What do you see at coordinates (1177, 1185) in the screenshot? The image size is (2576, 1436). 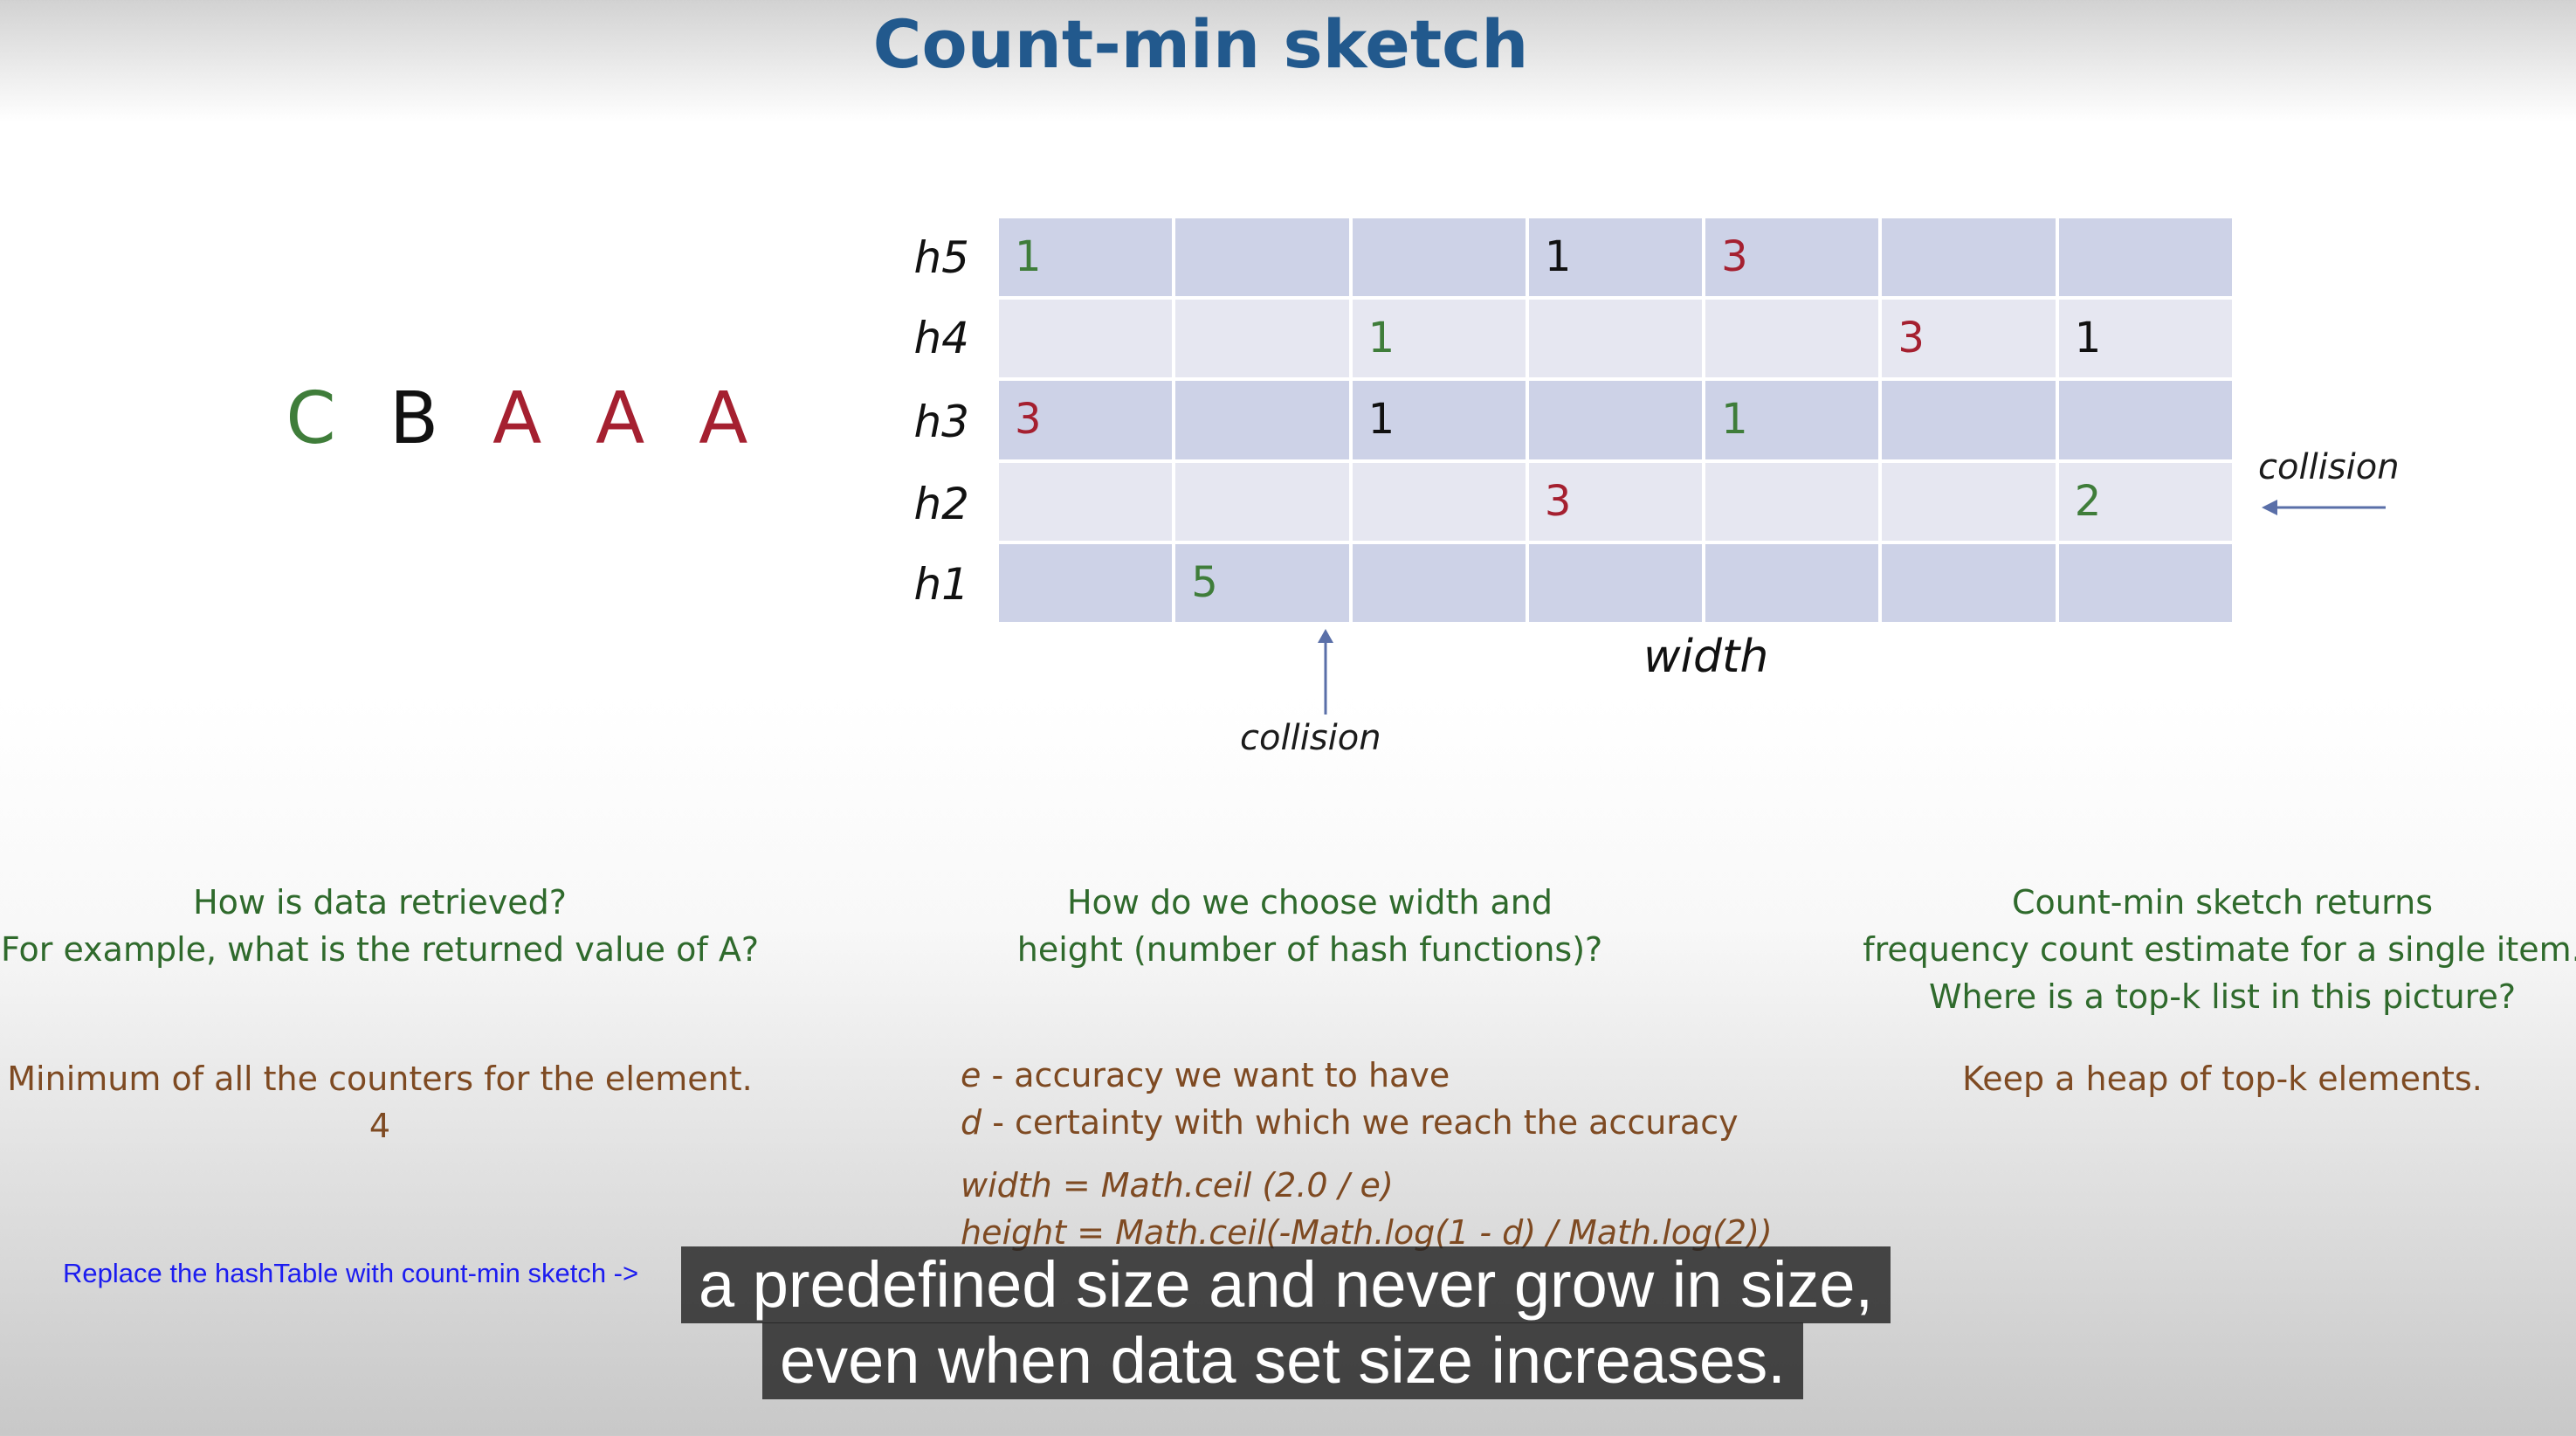 I see `width-formula: width = Math.ceil (2.0 / e)` at bounding box center [1177, 1185].